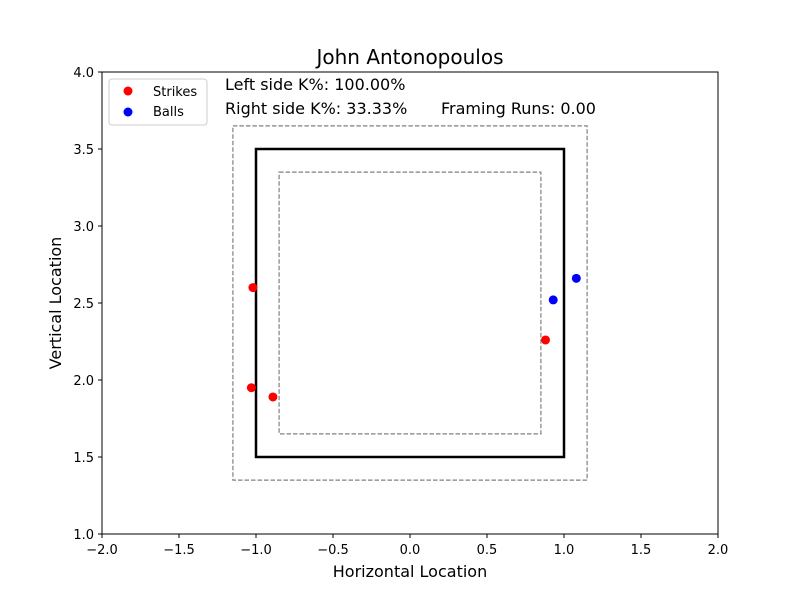 The width and height of the screenshot is (800, 600). Describe the element at coordinates (83, 458) in the screenshot. I see `y-tick-label: 1.5` at that location.